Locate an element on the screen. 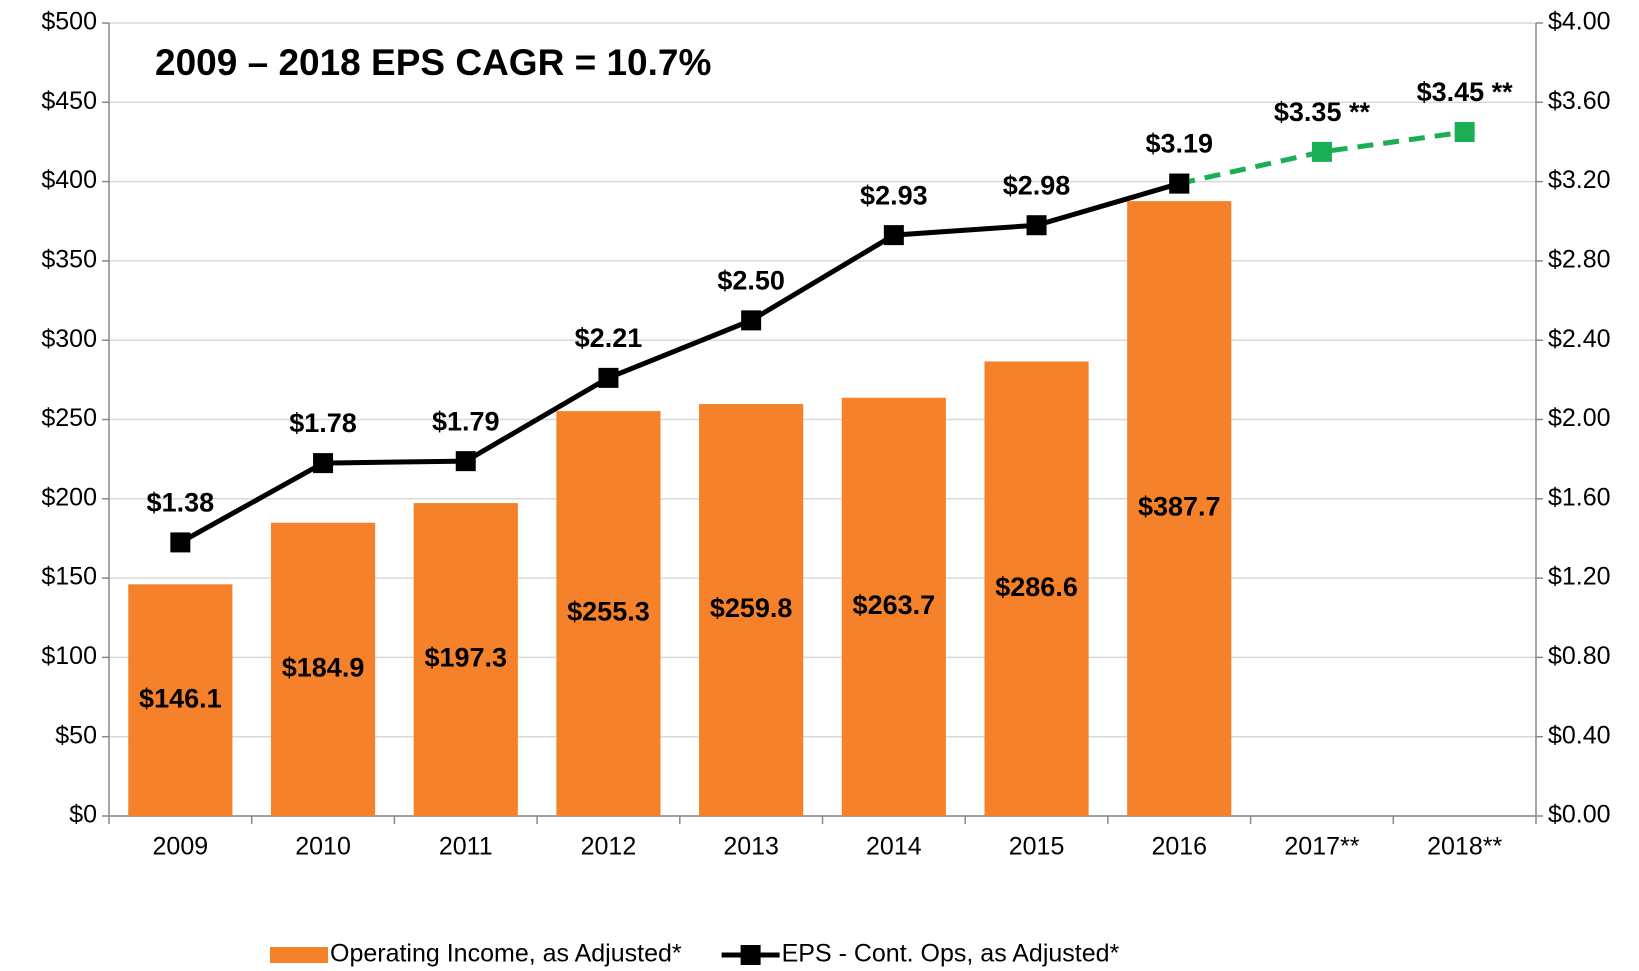 This screenshot has height=971, width=1639. bar-value-label: $286.6 is located at coordinates (1036, 587).